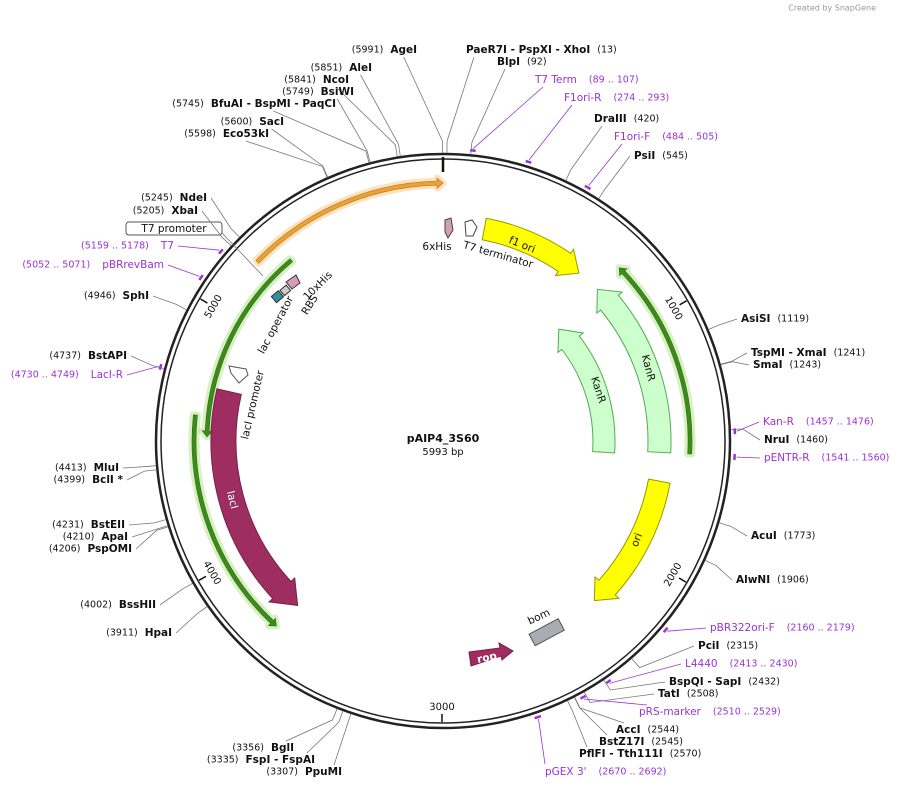  I want to click on primer-name: L4440, so click(701, 664).